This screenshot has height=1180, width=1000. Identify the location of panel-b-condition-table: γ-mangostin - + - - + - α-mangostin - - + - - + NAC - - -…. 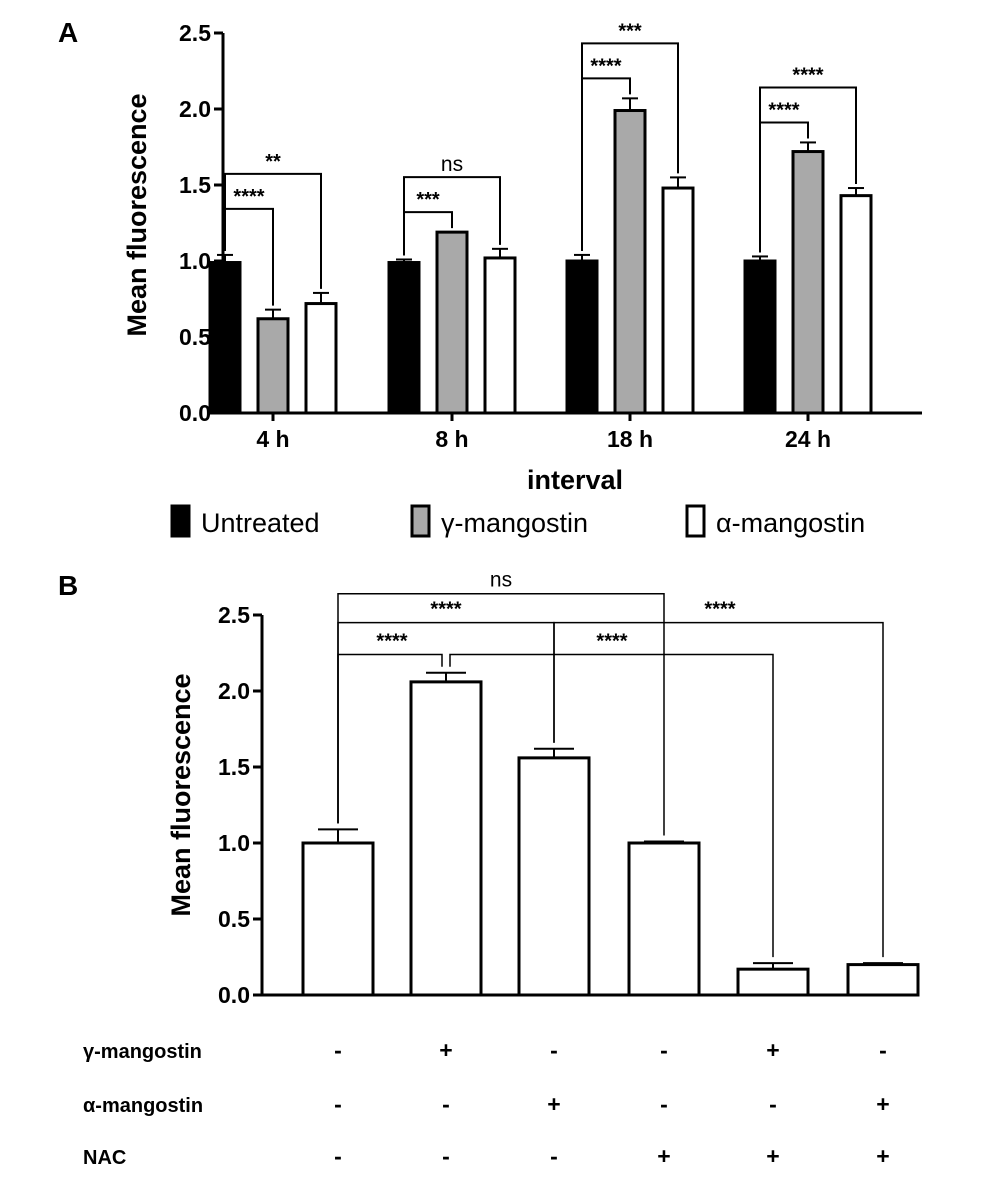
(486, 1103).